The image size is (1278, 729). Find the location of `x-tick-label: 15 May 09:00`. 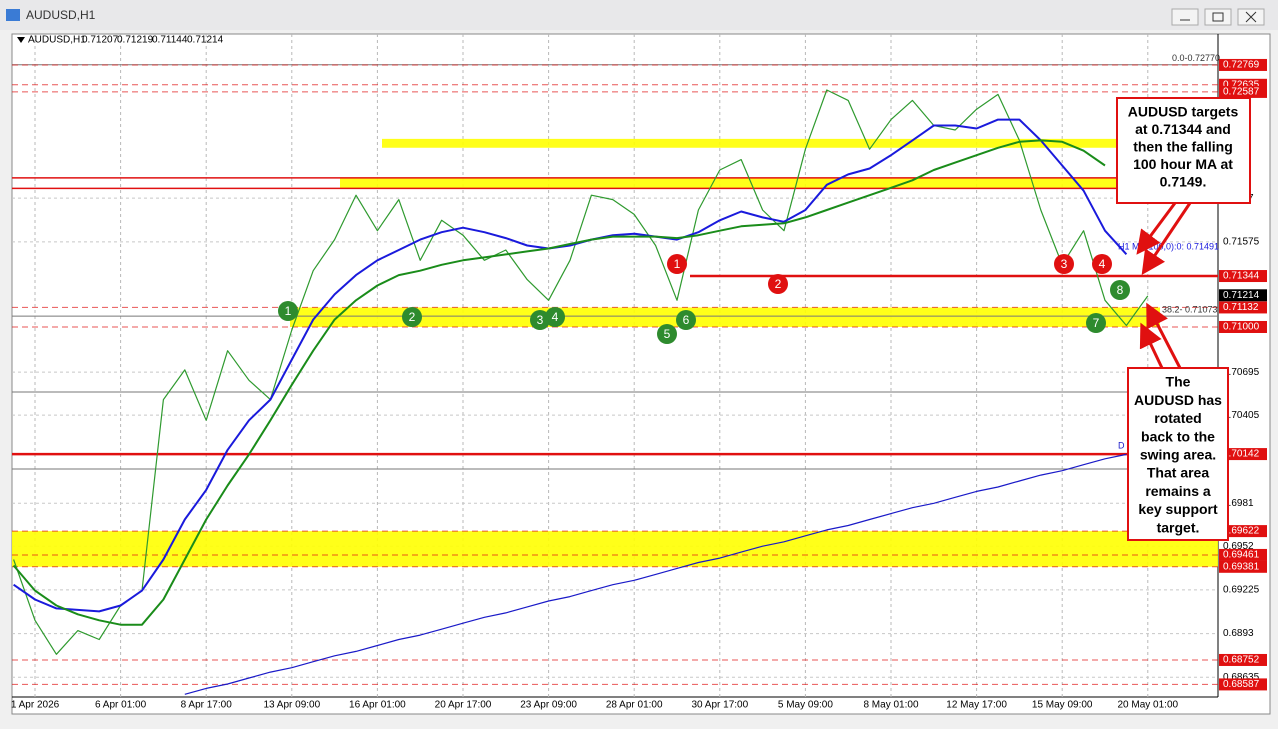

x-tick-label: 15 May 09:00 is located at coordinates (1062, 705).